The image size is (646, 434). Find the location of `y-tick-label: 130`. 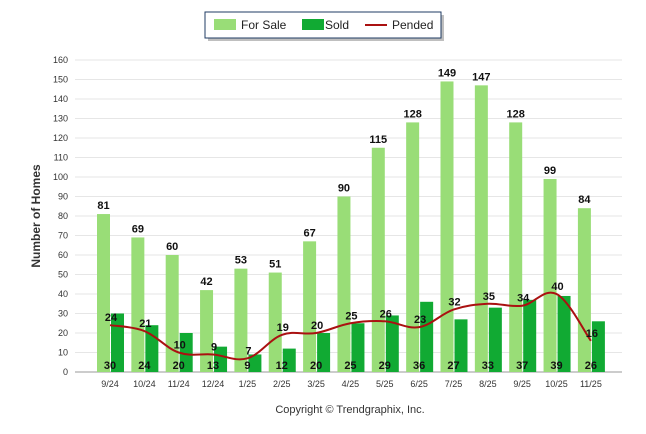

y-tick-label: 130 is located at coordinates (60, 119).